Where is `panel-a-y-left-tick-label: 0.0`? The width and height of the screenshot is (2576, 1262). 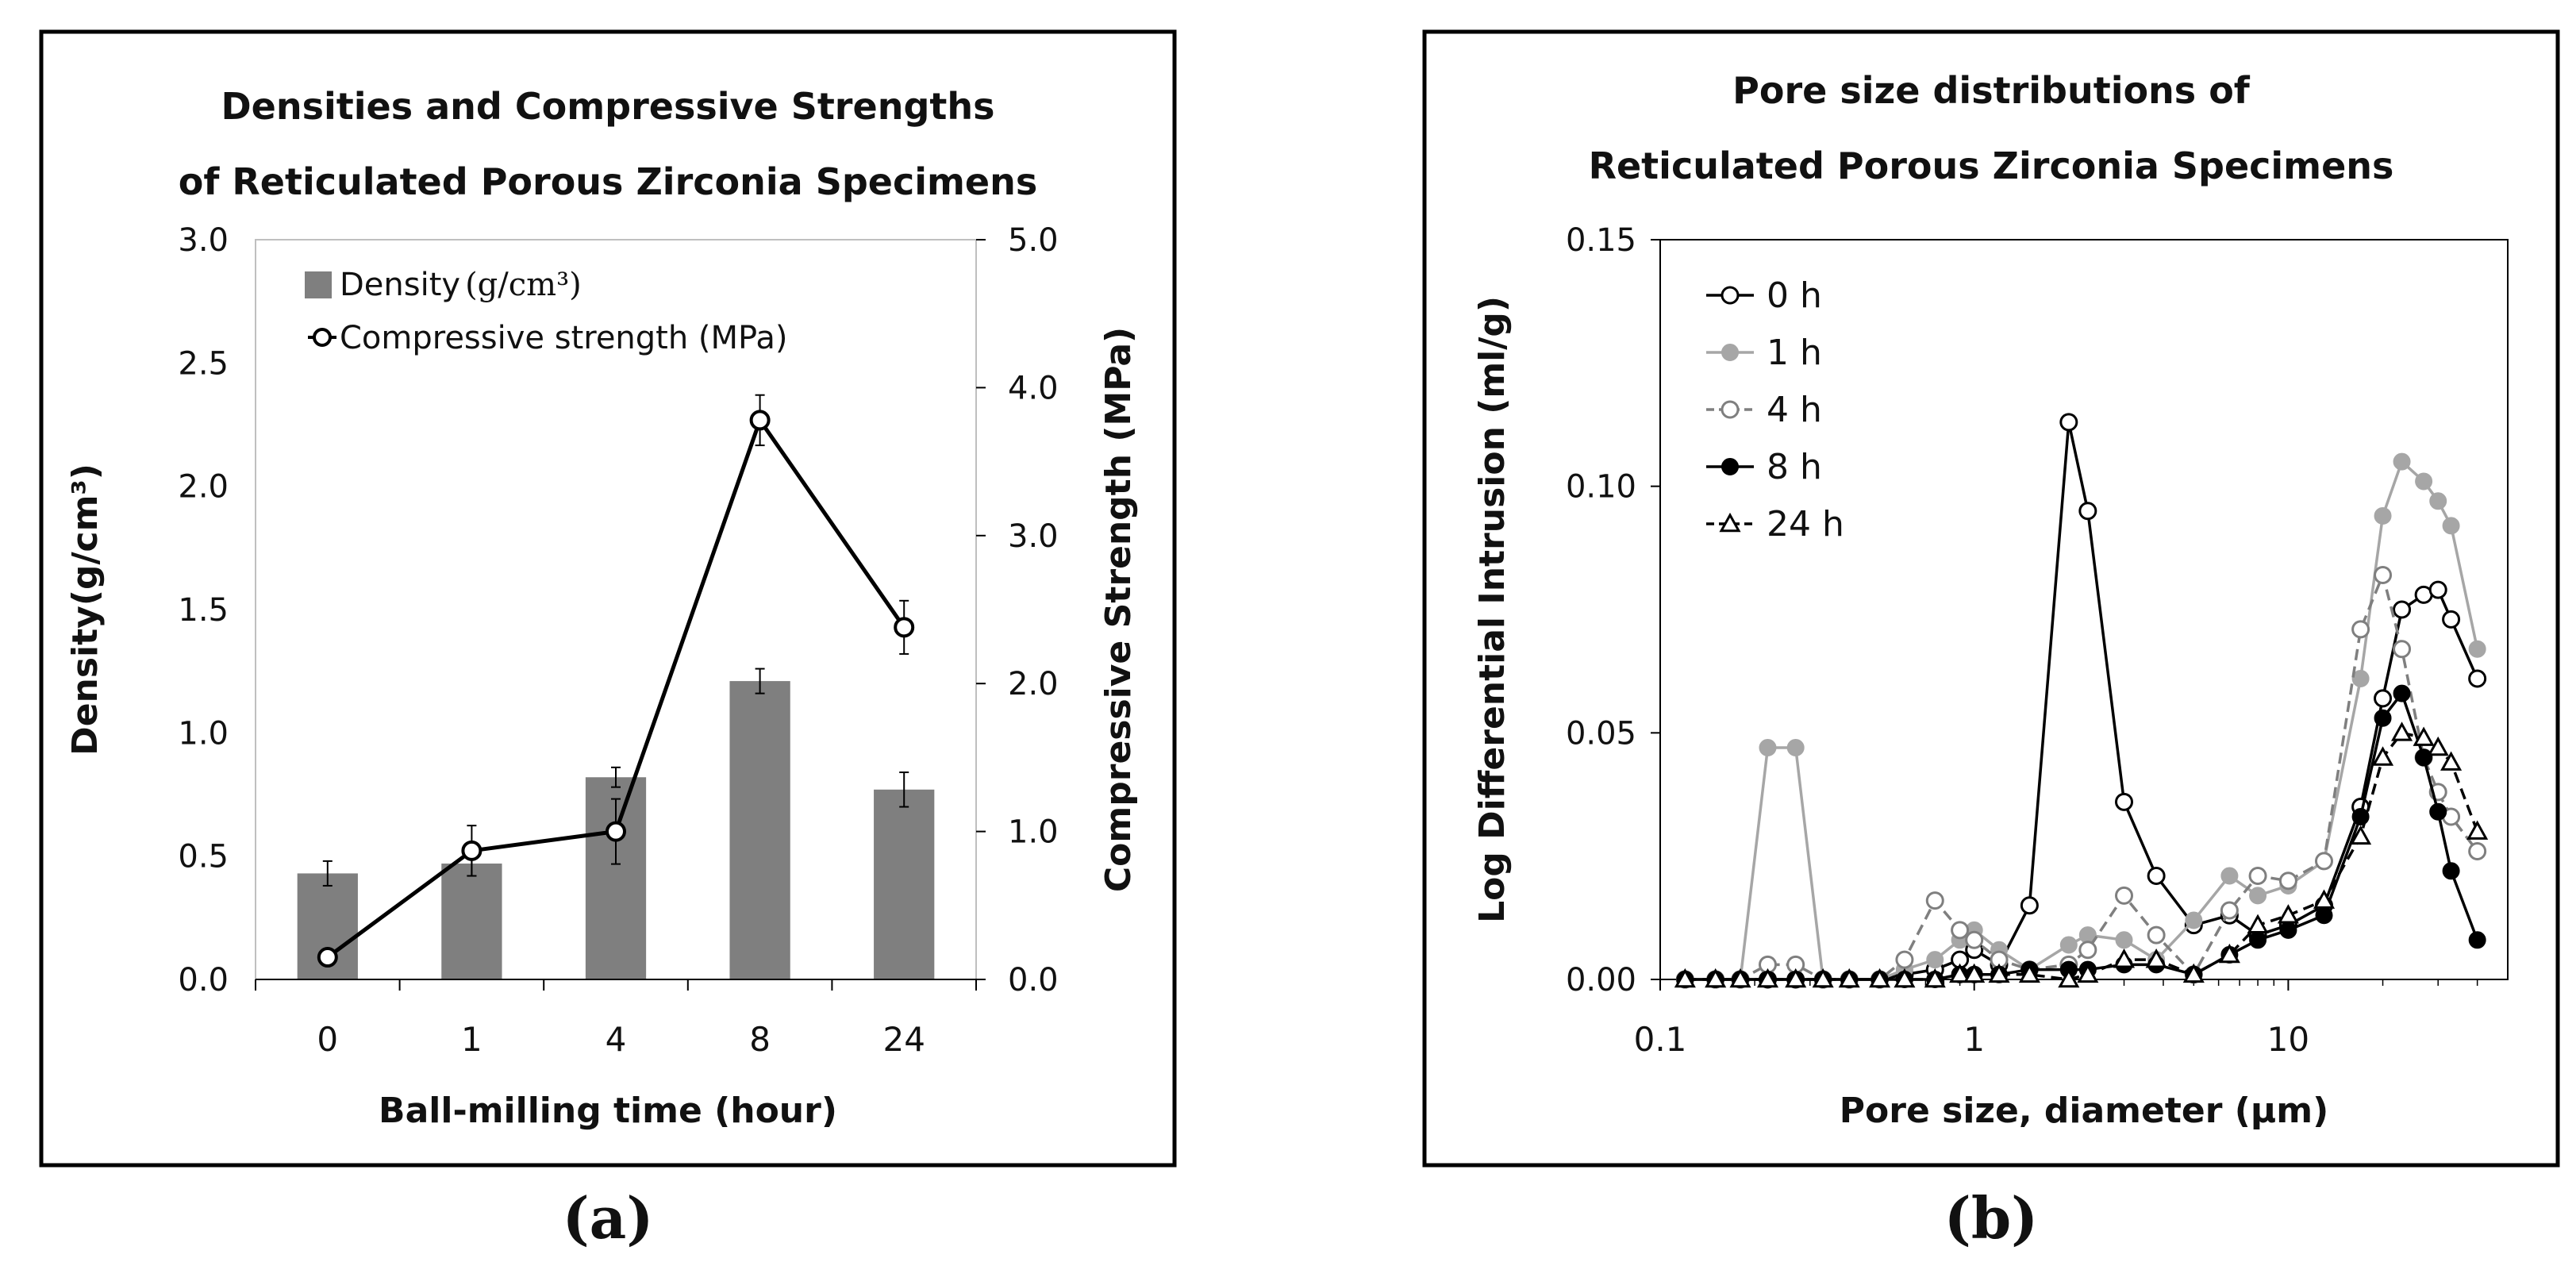
panel-a-y-left-tick-label: 0.0 is located at coordinates (204, 980).